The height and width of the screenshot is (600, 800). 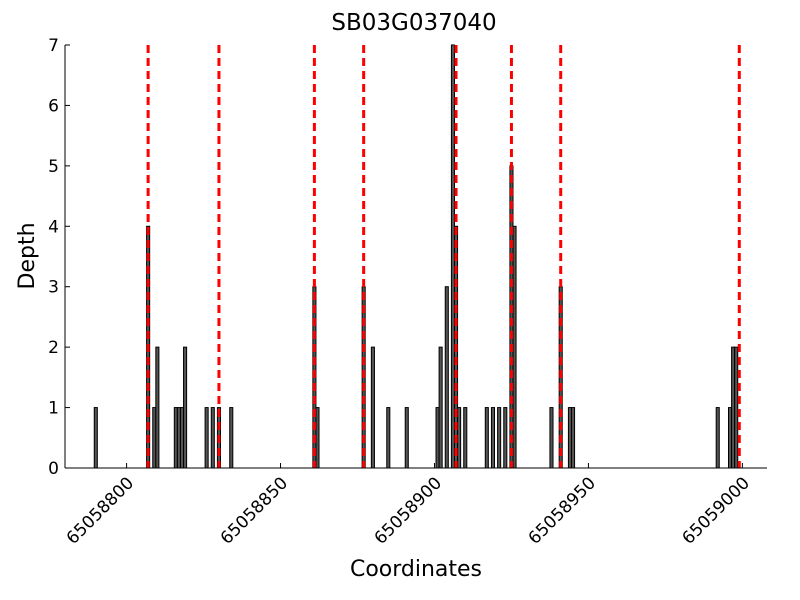 I want to click on y-tick-label: 4, so click(x=53, y=227).